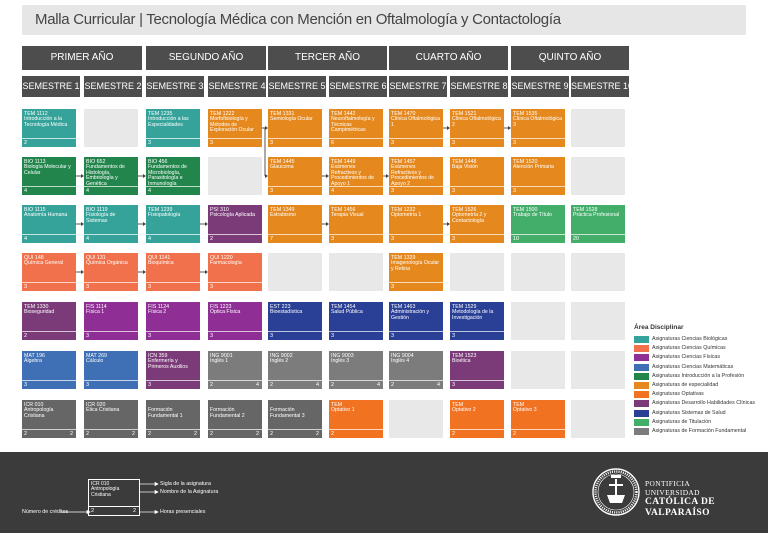  What do you see at coordinates (173, 321) in the screenshot?
I see `course-box: FIS 1124 Física 2 3` at bounding box center [173, 321].